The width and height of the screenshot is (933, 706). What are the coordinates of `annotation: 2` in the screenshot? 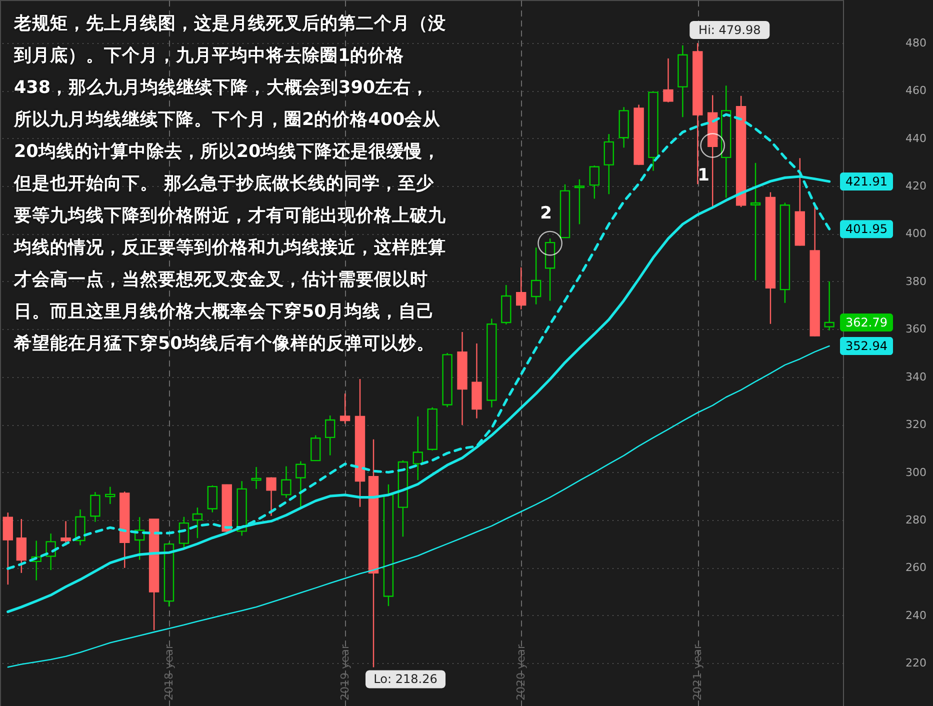 It's located at (546, 213).